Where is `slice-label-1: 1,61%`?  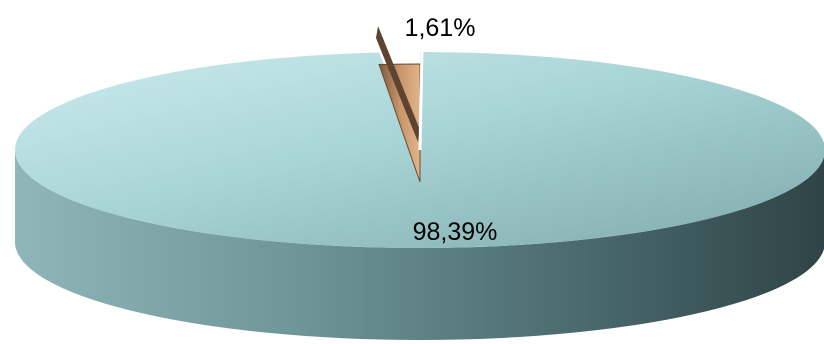
slice-label-1: 1,61% is located at coordinates (440, 28).